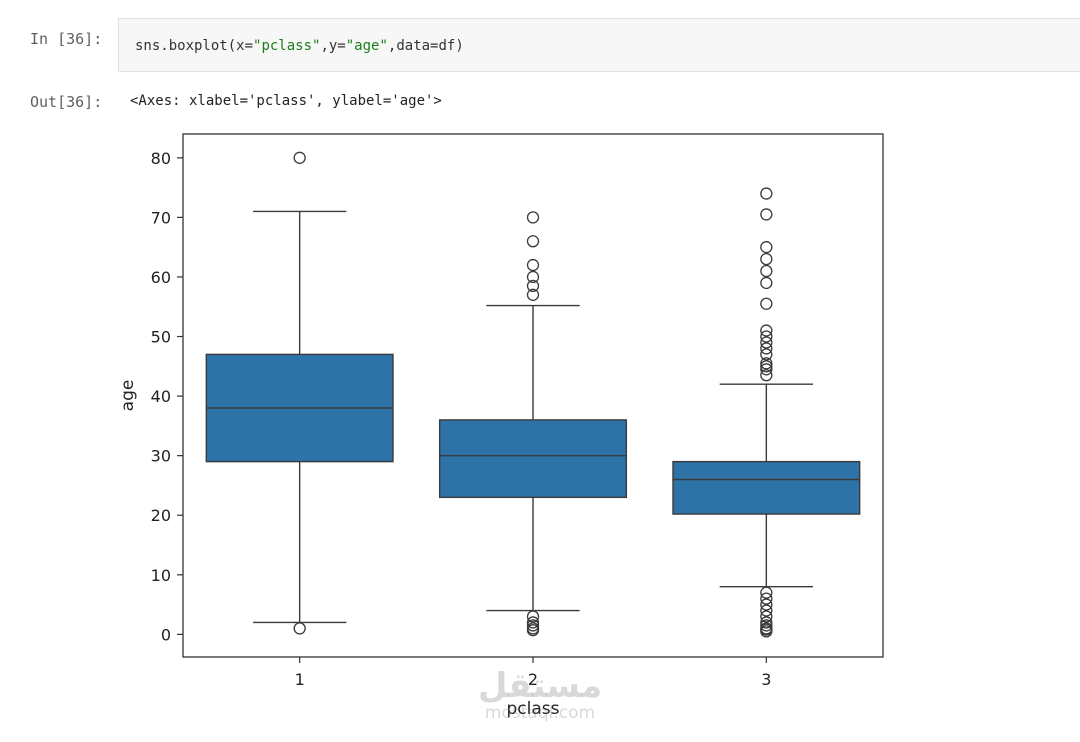  What do you see at coordinates (161, 515) in the screenshot?
I see `y-tick-label: 20` at bounding box center [161, 515].